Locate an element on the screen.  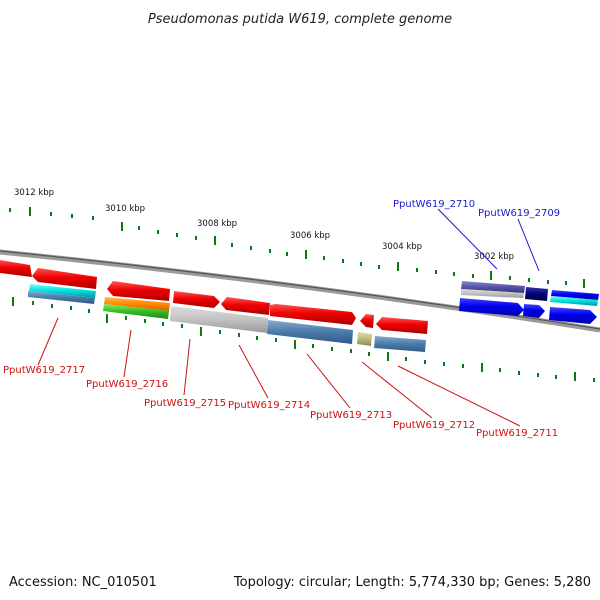
gene-label-pputw619-2715: PputW619_2715 is located at coordinates (185, 403).